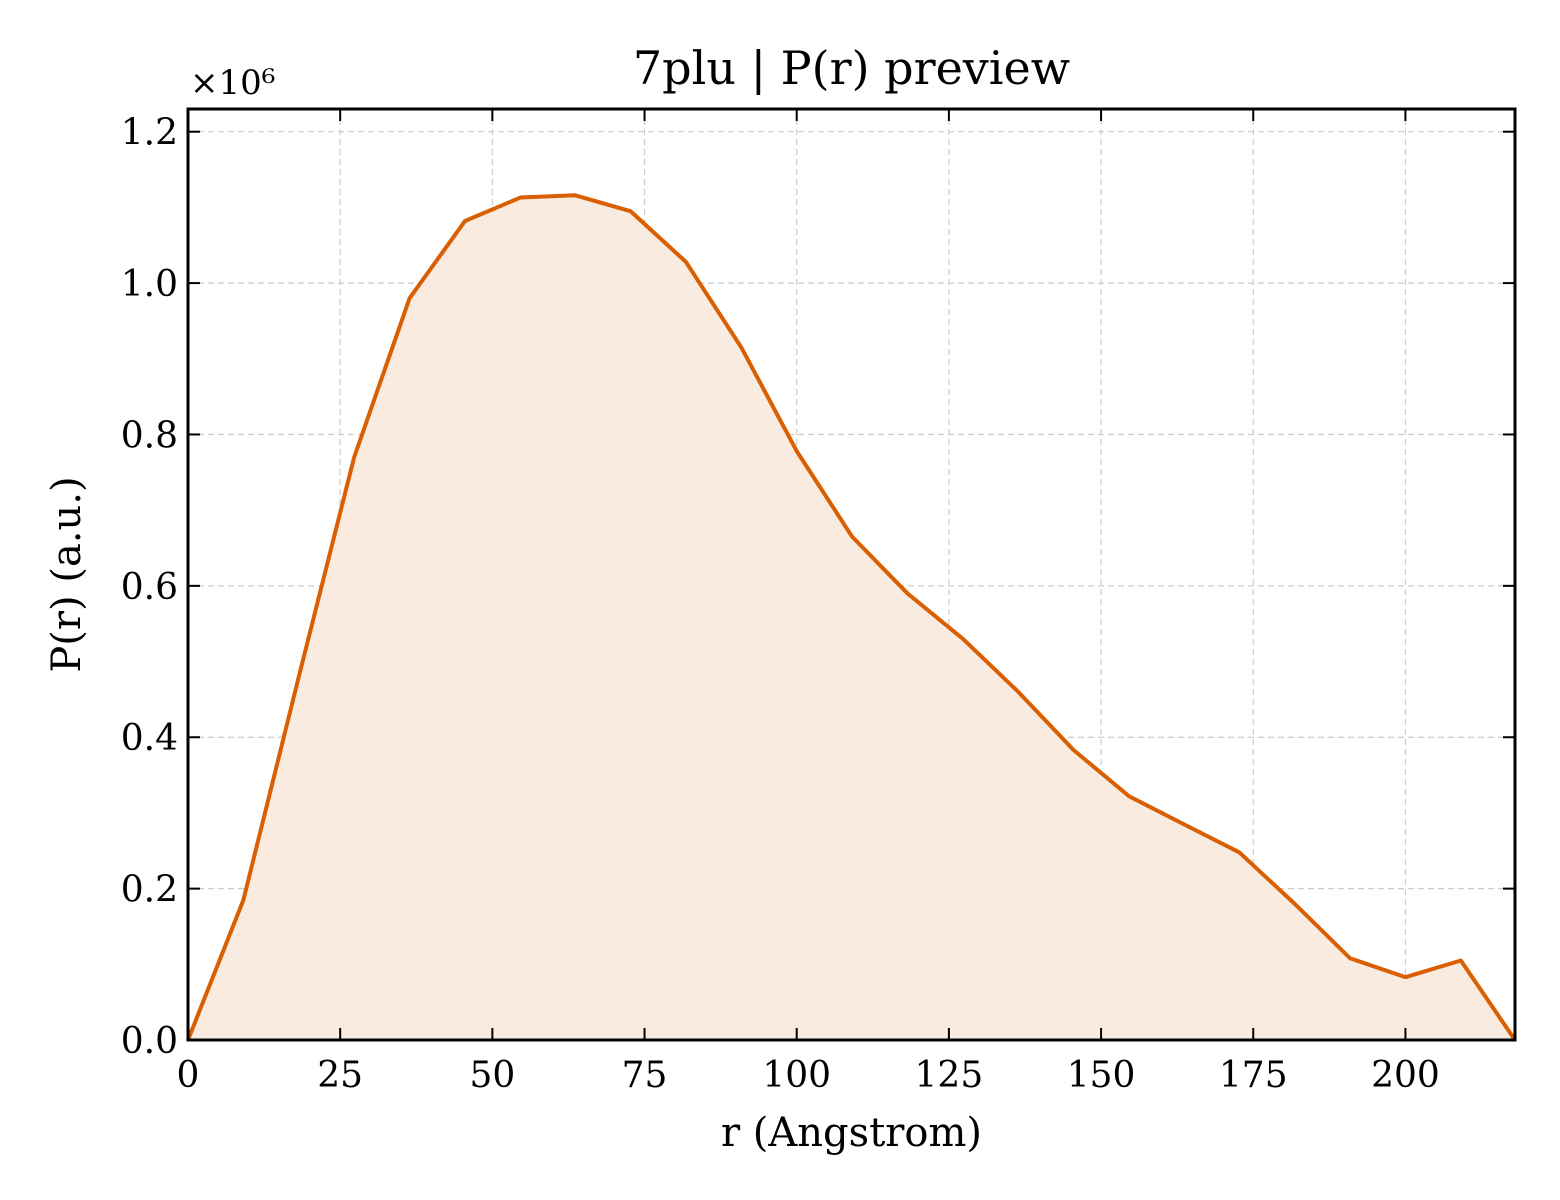 This screenshot has height=1200, width=1560. I want to click on x-tick-label: 150, so click(1101, 1075).